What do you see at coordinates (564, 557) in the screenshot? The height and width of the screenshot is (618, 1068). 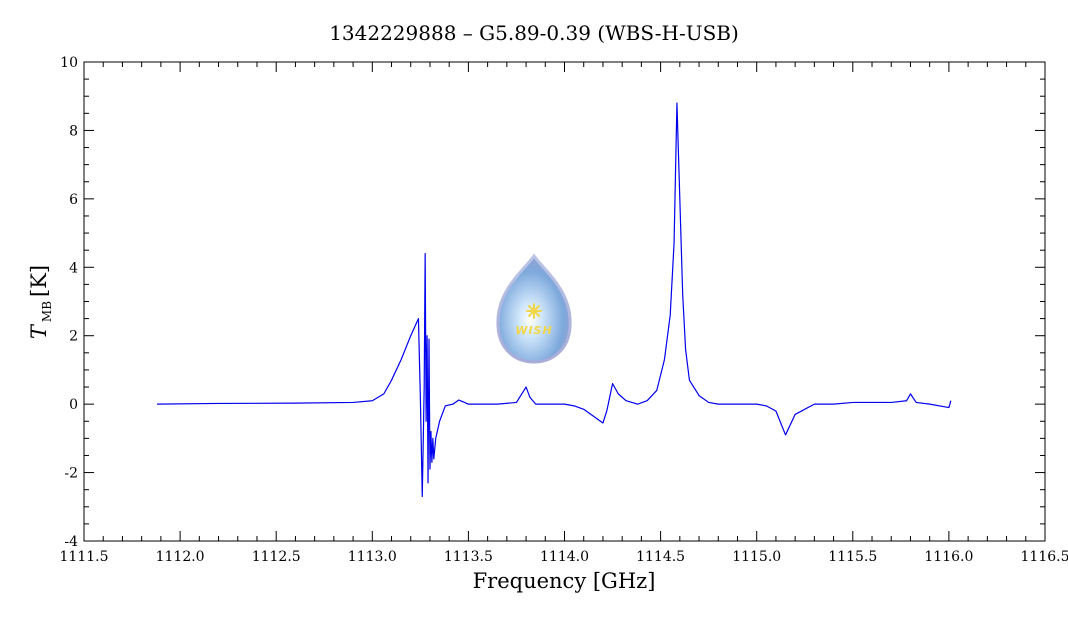 I see `x-tick-label: 1114.0` at bounding box center [564, 557].